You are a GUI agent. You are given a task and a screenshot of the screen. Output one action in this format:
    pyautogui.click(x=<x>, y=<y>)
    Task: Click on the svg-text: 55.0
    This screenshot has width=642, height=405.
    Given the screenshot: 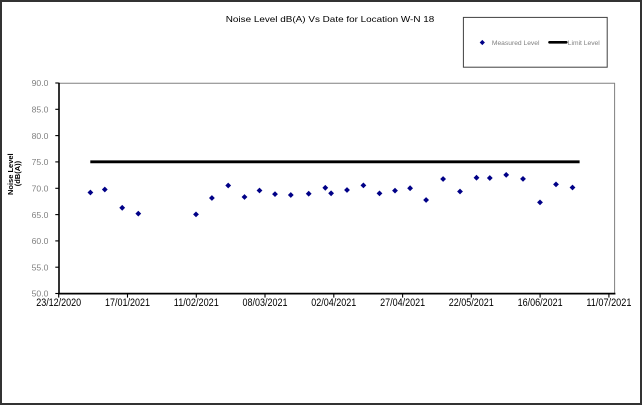 What is the action you would take?
    pyautogui.click(x=40, y=267)
    